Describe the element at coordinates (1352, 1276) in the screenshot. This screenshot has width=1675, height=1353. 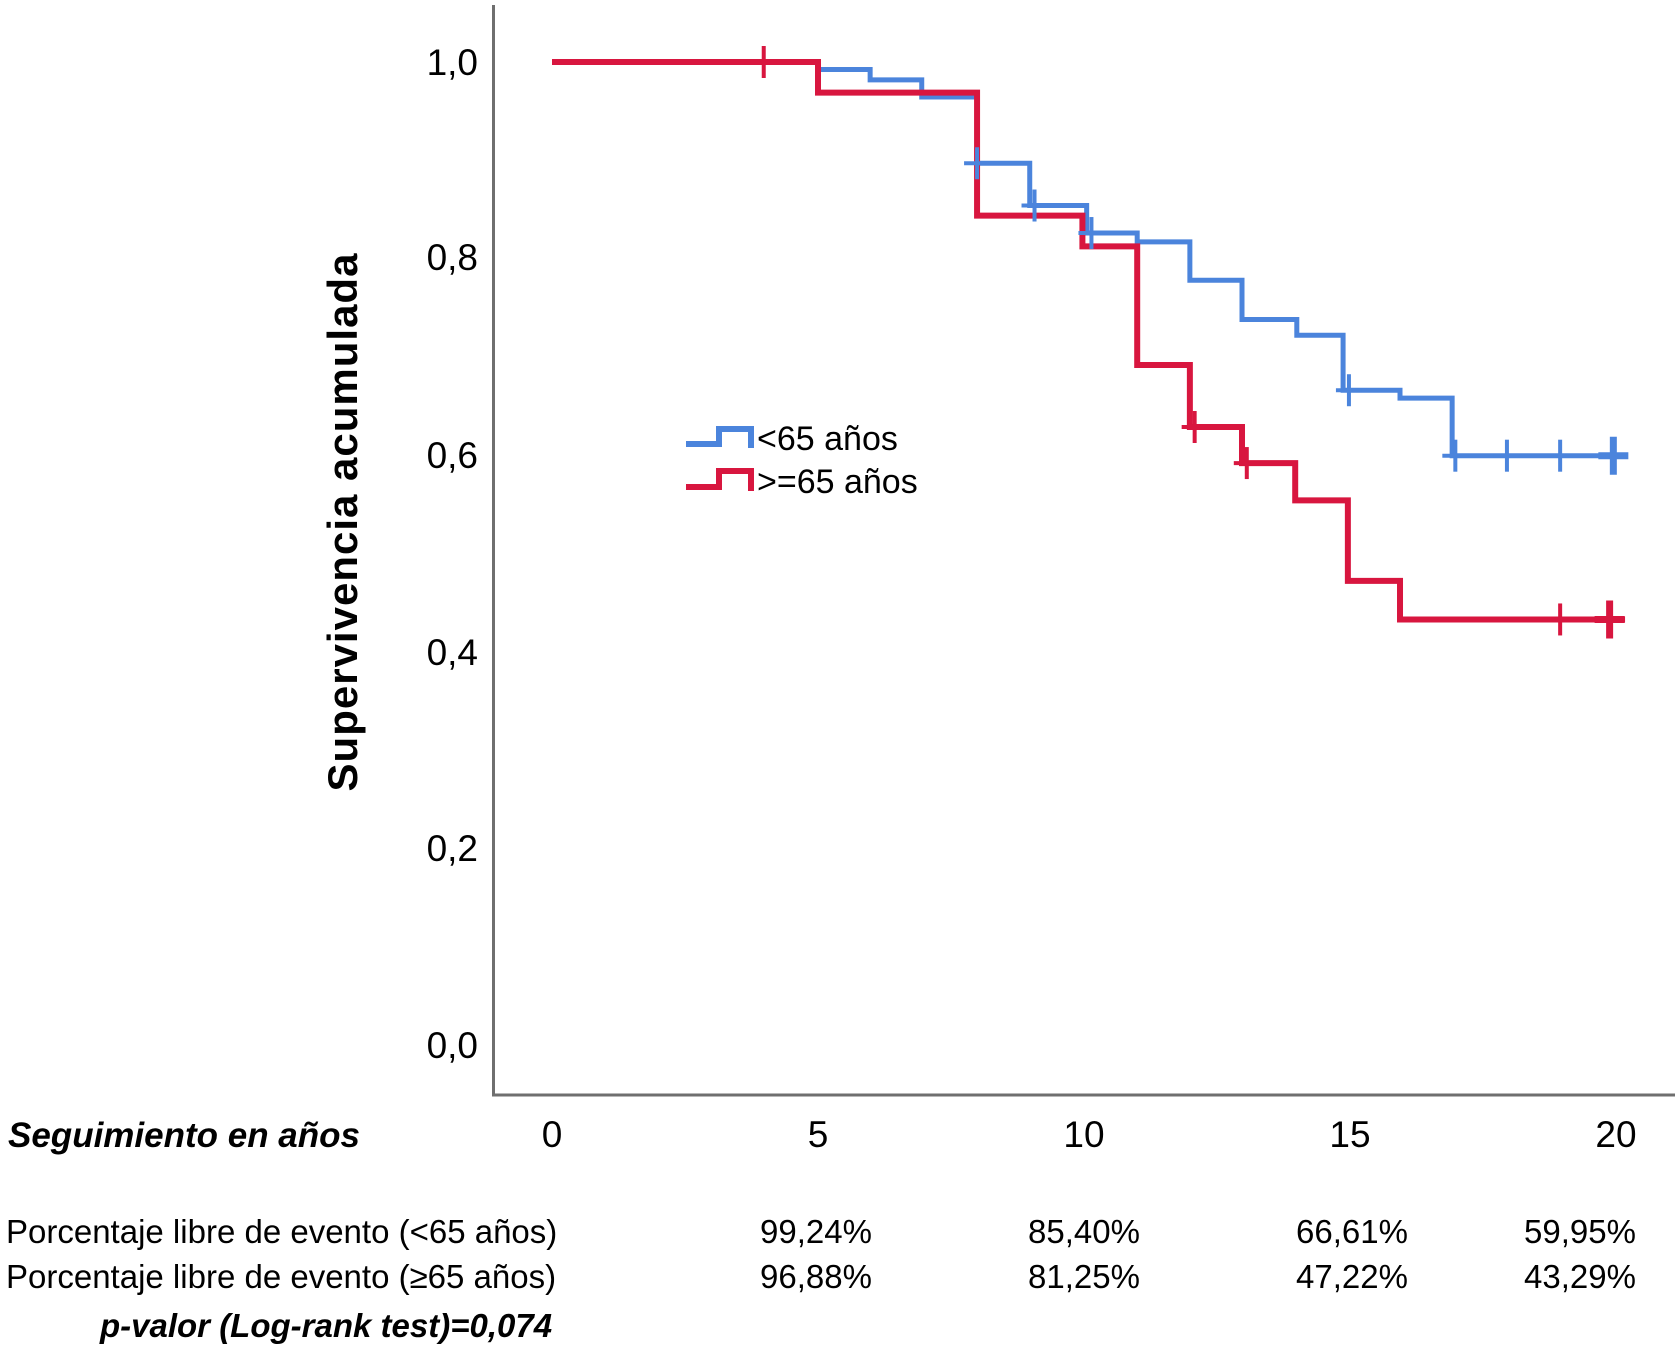
I see `table-cell: 47,22%` at that location.